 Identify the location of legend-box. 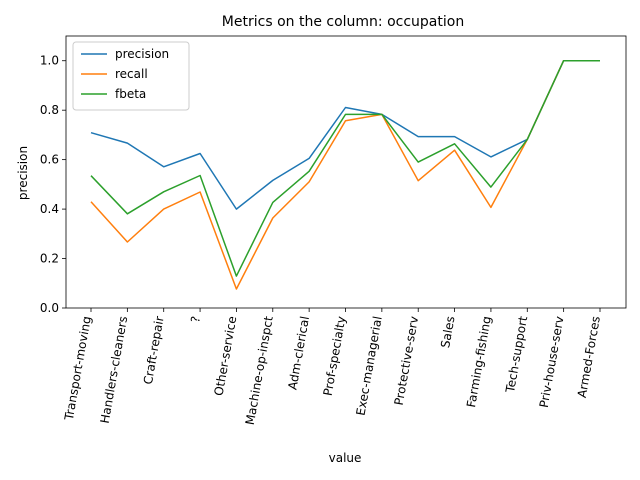
(131, 76).